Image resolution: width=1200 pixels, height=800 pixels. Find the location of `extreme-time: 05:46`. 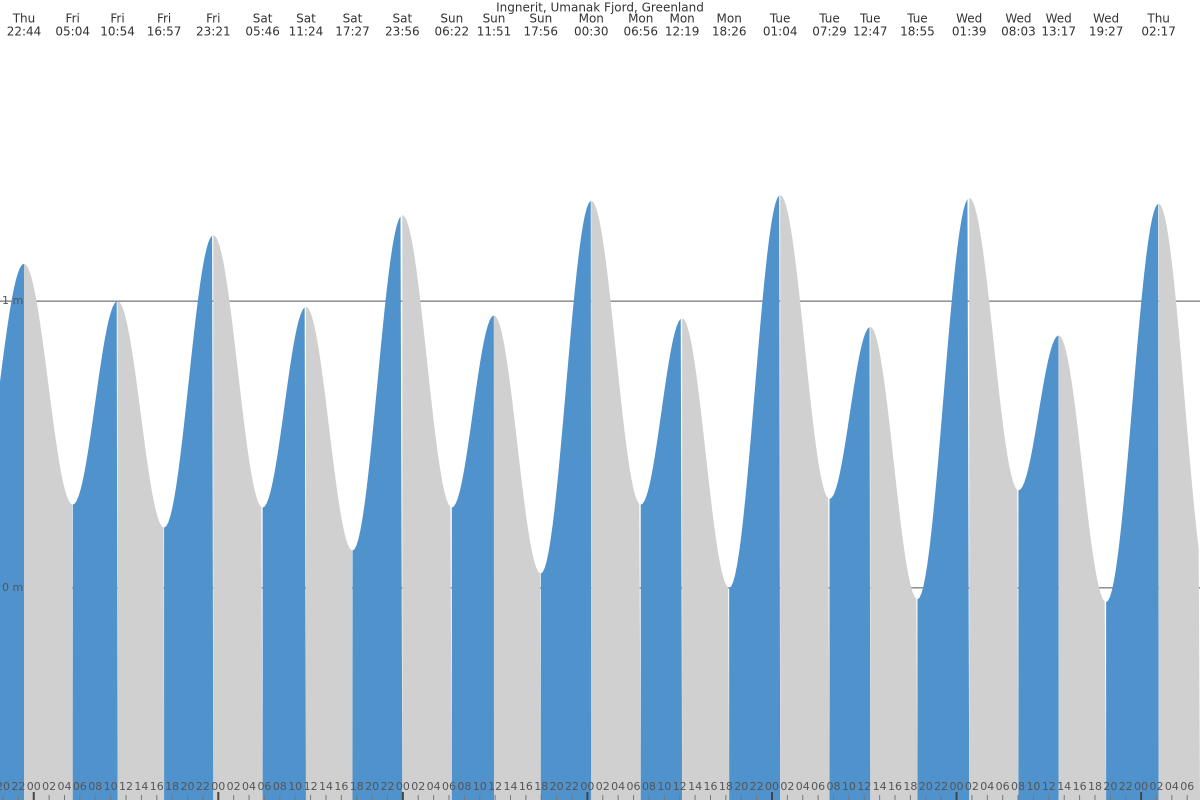

extreme-time: 05:46 is located at coordinates (262, 32).